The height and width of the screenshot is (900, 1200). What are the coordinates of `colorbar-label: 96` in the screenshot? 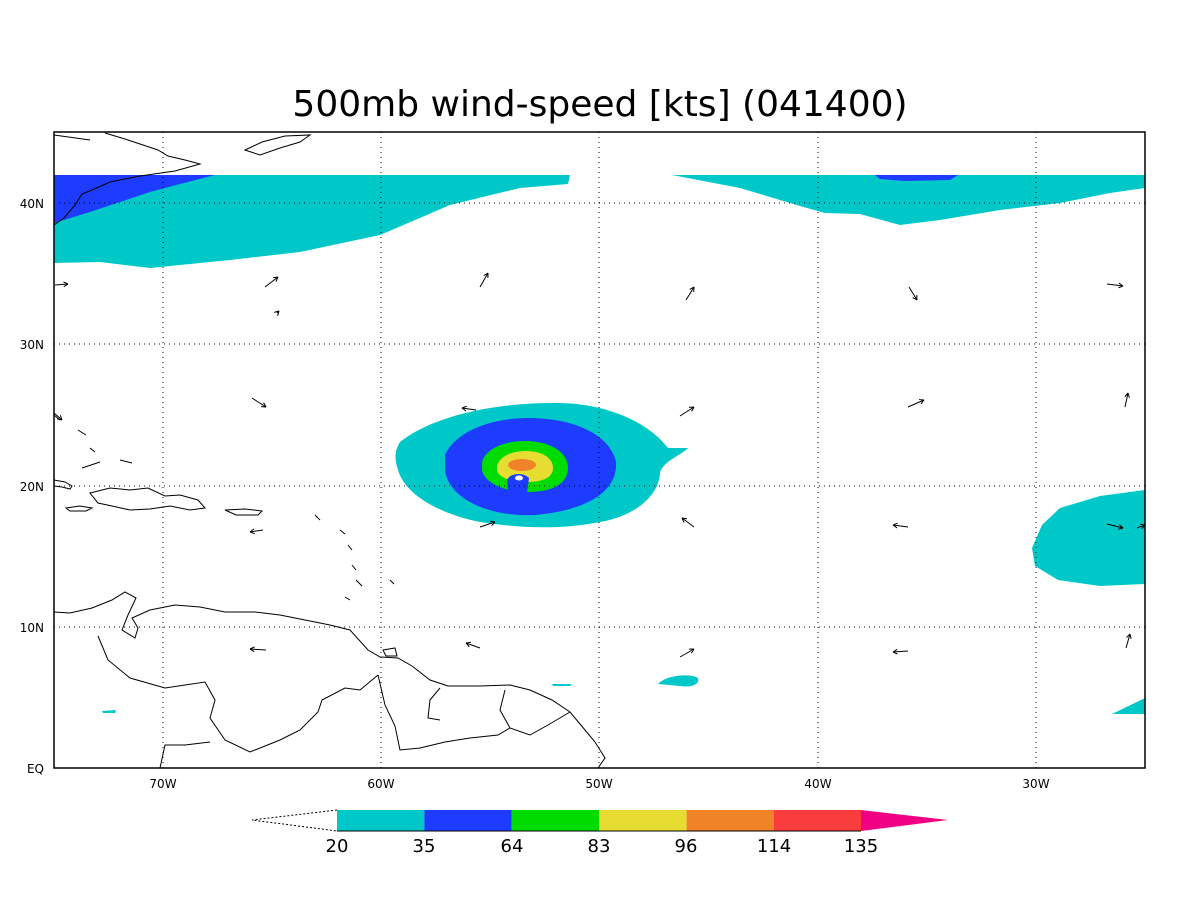 It's located at (686, 846).